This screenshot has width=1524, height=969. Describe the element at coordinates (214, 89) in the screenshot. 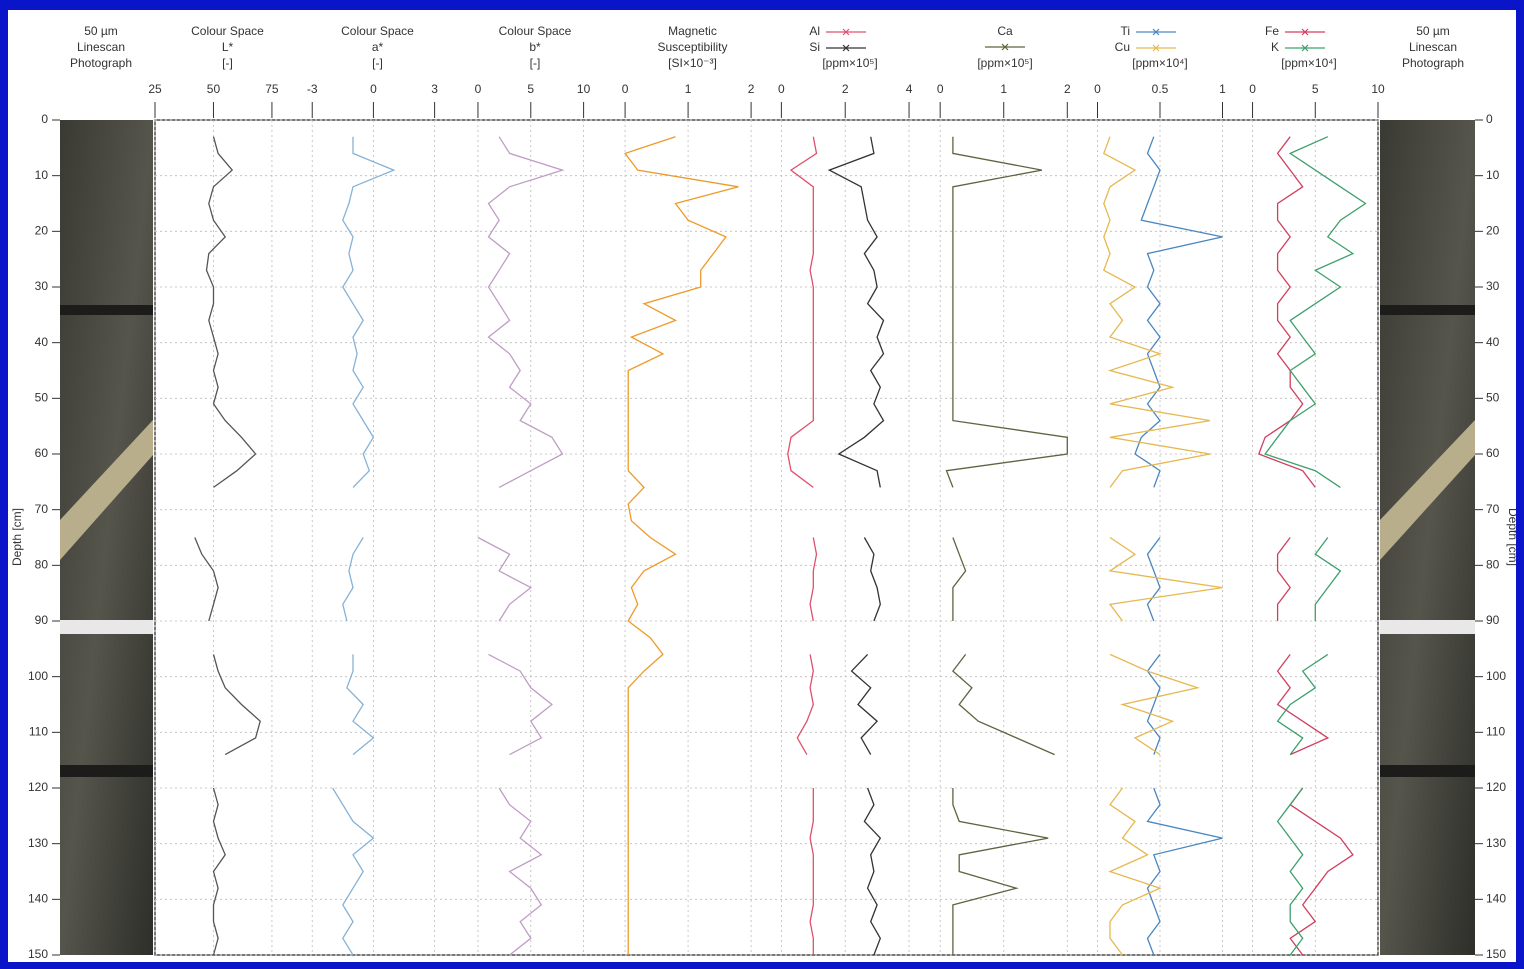

I see `x-tick-label: 50` at that location.